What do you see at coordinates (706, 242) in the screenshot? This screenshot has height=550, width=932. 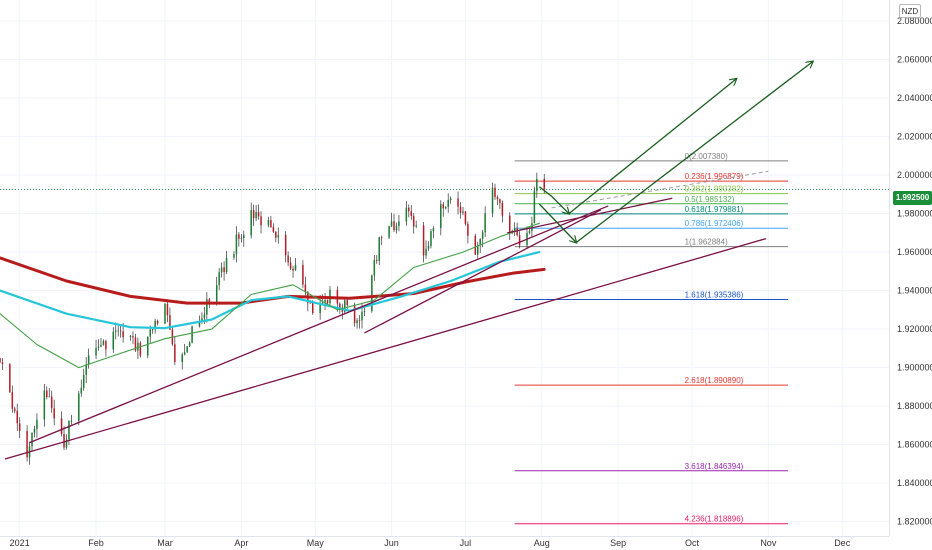 I see `fib-level-label: 1(1.962884)` at bounding box center [706, 242].